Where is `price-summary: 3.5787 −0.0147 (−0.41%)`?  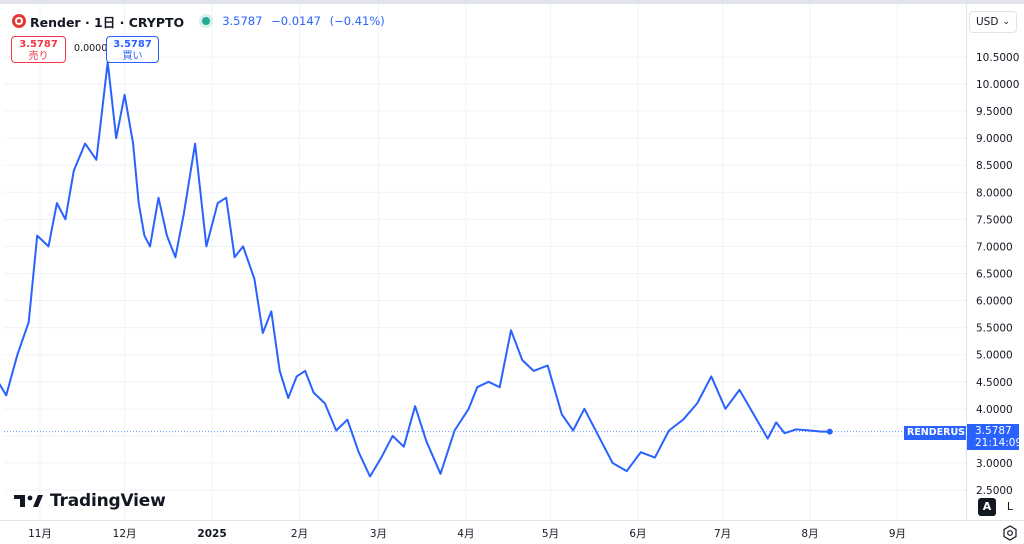
price-summary: 3.5787 −0.0147 (−0.41%) is located at coordinates (306, 21).